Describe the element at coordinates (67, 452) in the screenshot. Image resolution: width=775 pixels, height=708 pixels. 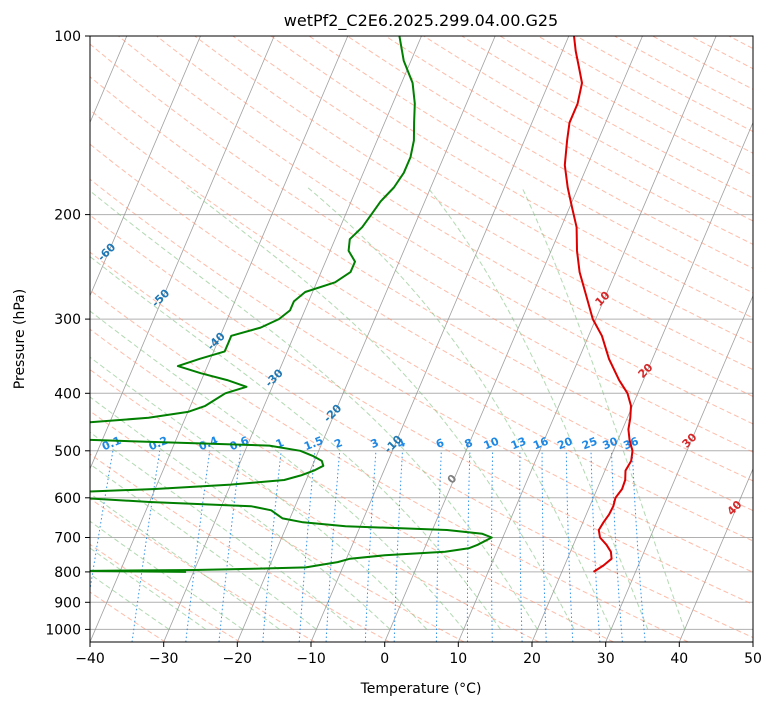
I see `y-tick-label: 500` at that location.